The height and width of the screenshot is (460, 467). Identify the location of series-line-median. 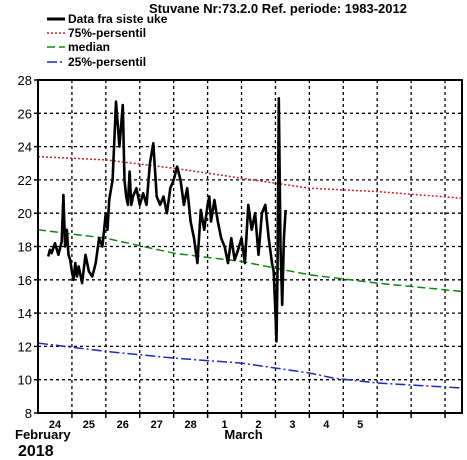
(250, 261).